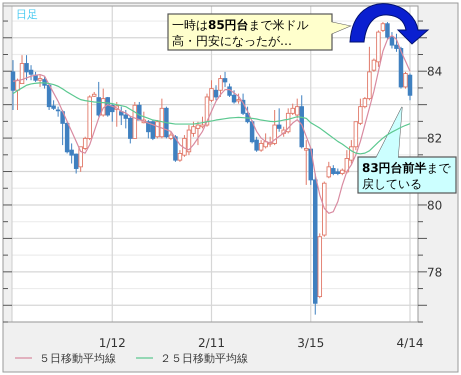 This screenshot has height=375, width=461. What do you see at coordinates (434, 139) in the screenshot?
I see `y-tick-label: 82` at bounding box center [434, 139].